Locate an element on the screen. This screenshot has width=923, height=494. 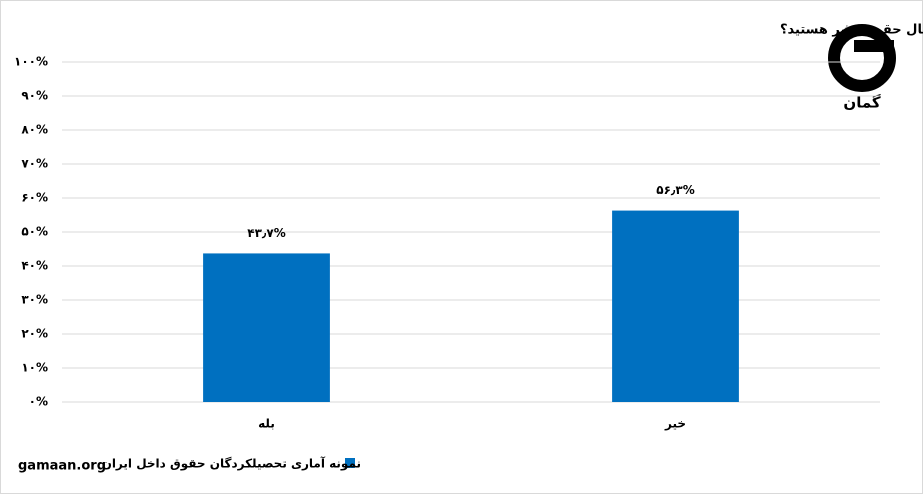
source: gamaan.org is located at coordinates (62, 466).